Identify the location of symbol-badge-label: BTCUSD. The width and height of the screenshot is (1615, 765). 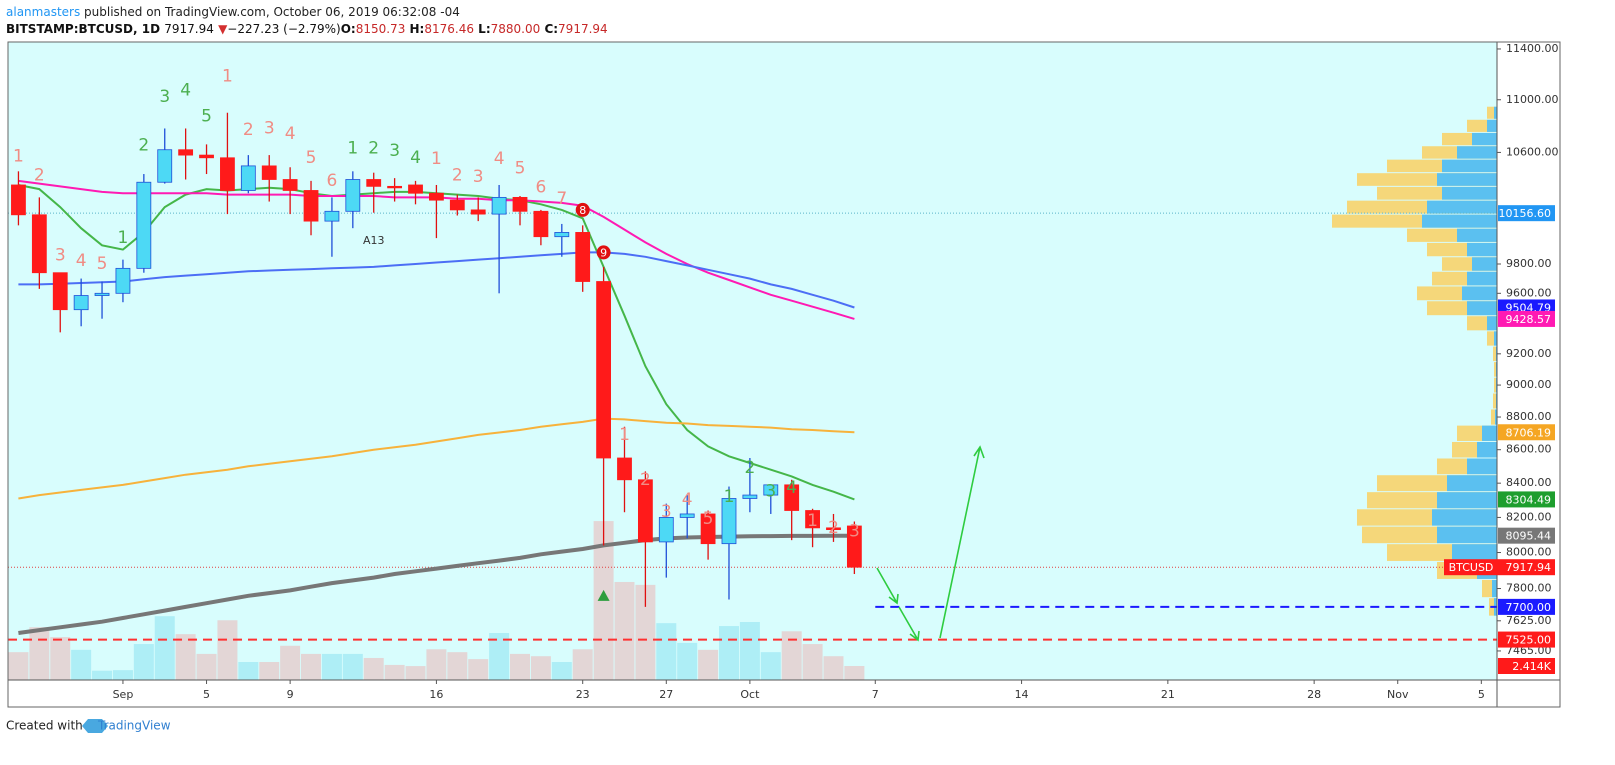
(1471, 567).